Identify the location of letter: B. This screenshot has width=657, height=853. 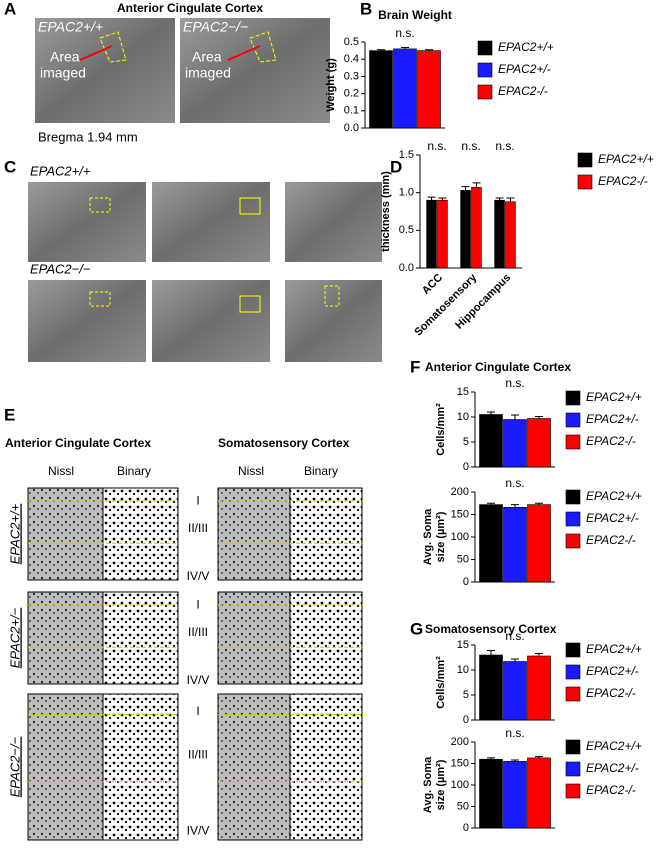
(366, 9).